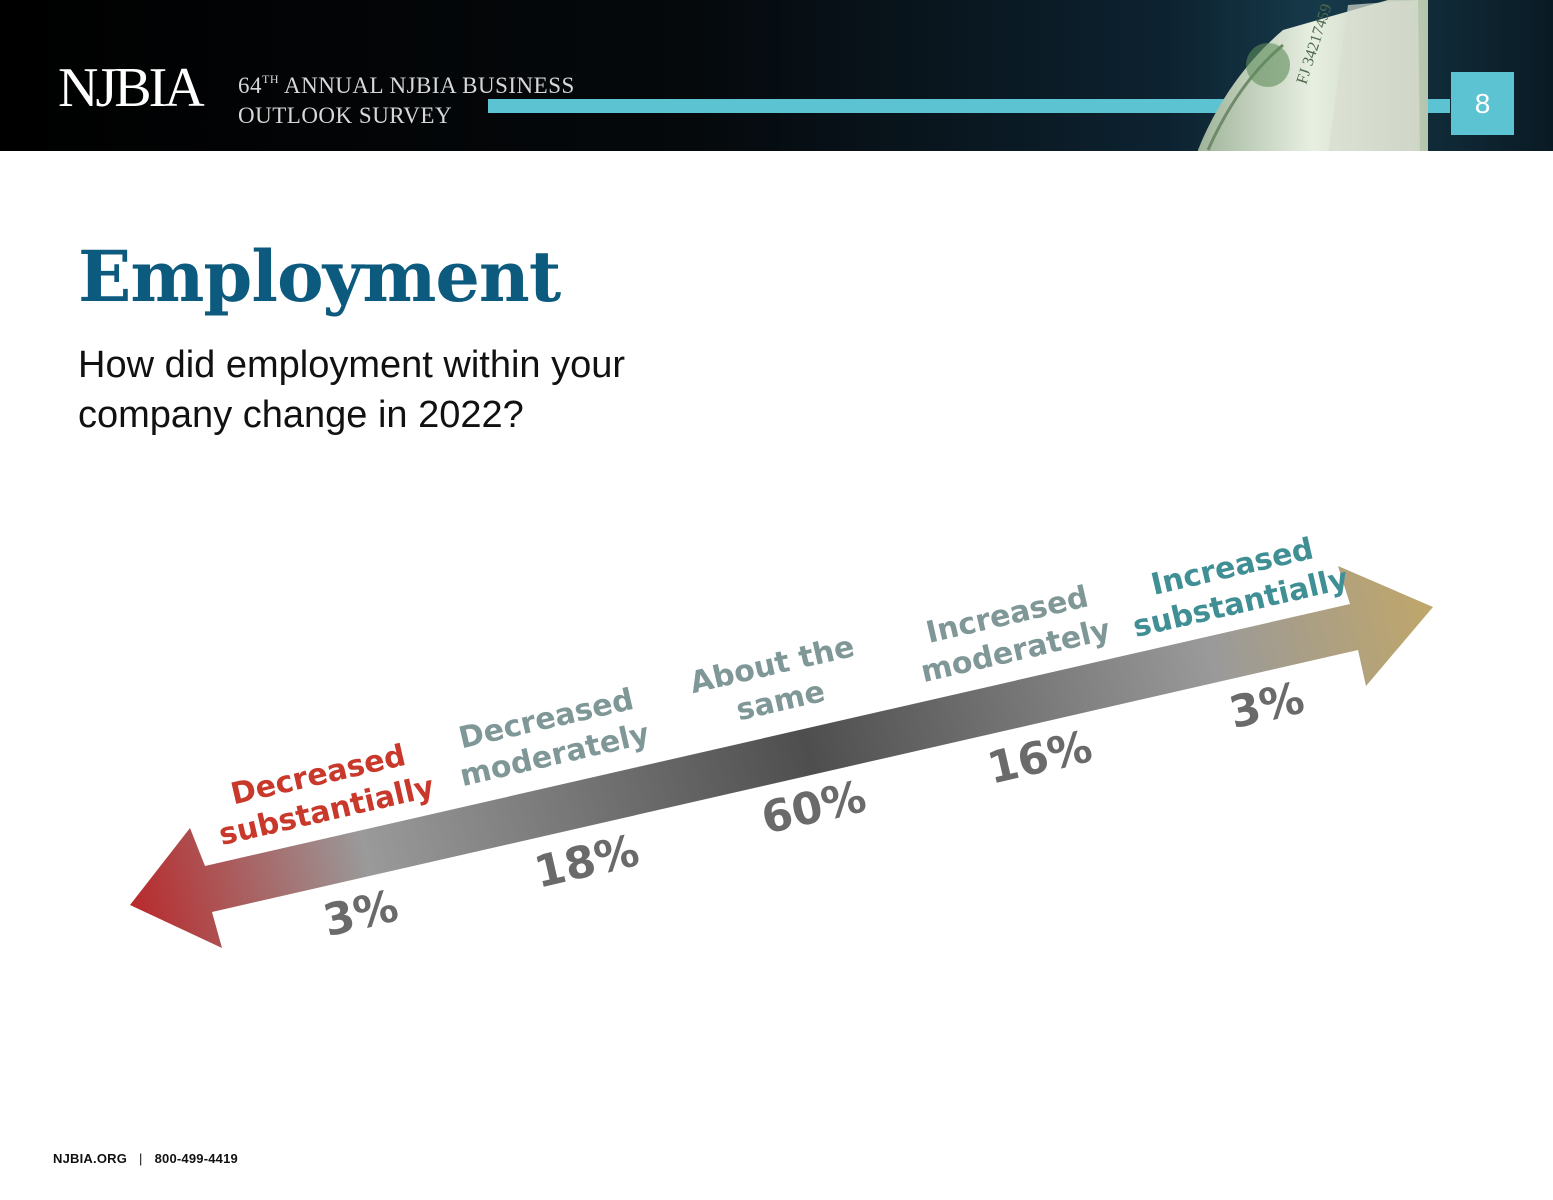 This screenshot has height=1200, width=1553. Describe the element at coordinates (90, 1158) in the screenshot. I see `footer-website: NJBIA.ORG` at that location.